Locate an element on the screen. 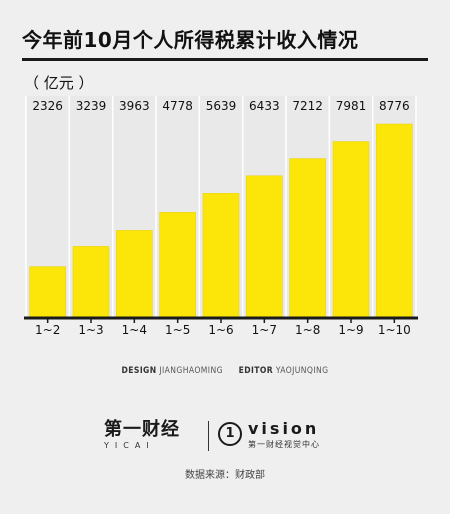 The image size is (450, 514). data-source: 数据来源：财政部 is located at coordinates (225, 475).